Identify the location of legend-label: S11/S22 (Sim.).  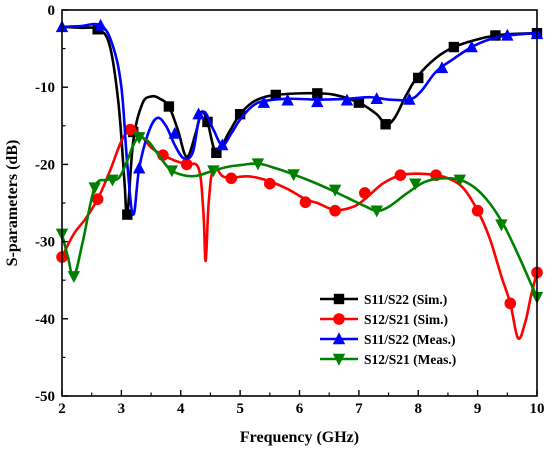
(405, 299).